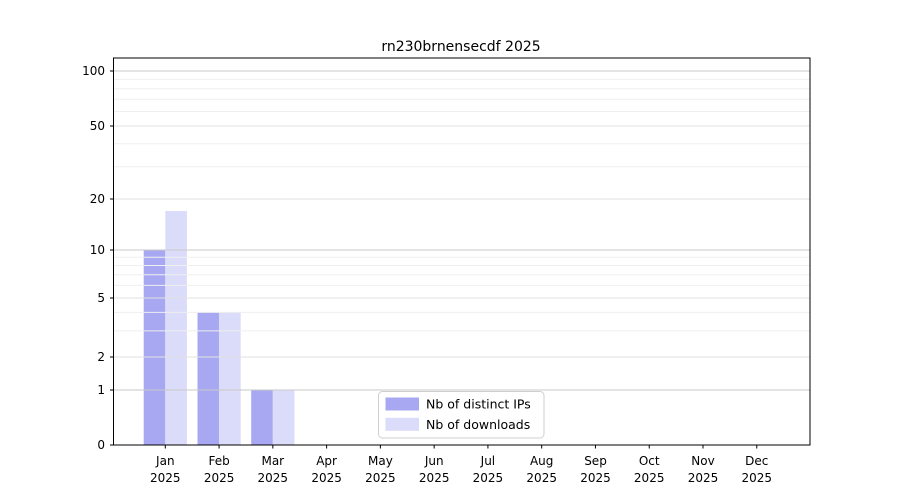  Describe the element at coordinates (649, 478) in the screenshot. I see `x-tick-label-year-oct: 2025` at that location.